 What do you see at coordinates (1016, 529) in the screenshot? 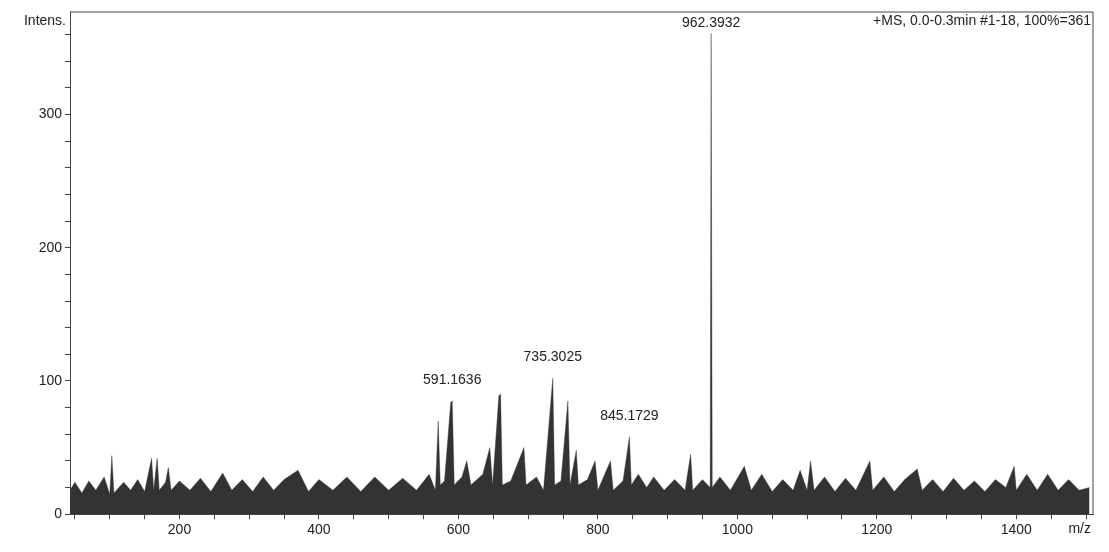
I see `x-tick-label: 1400` at bounding box center [1016, 529].